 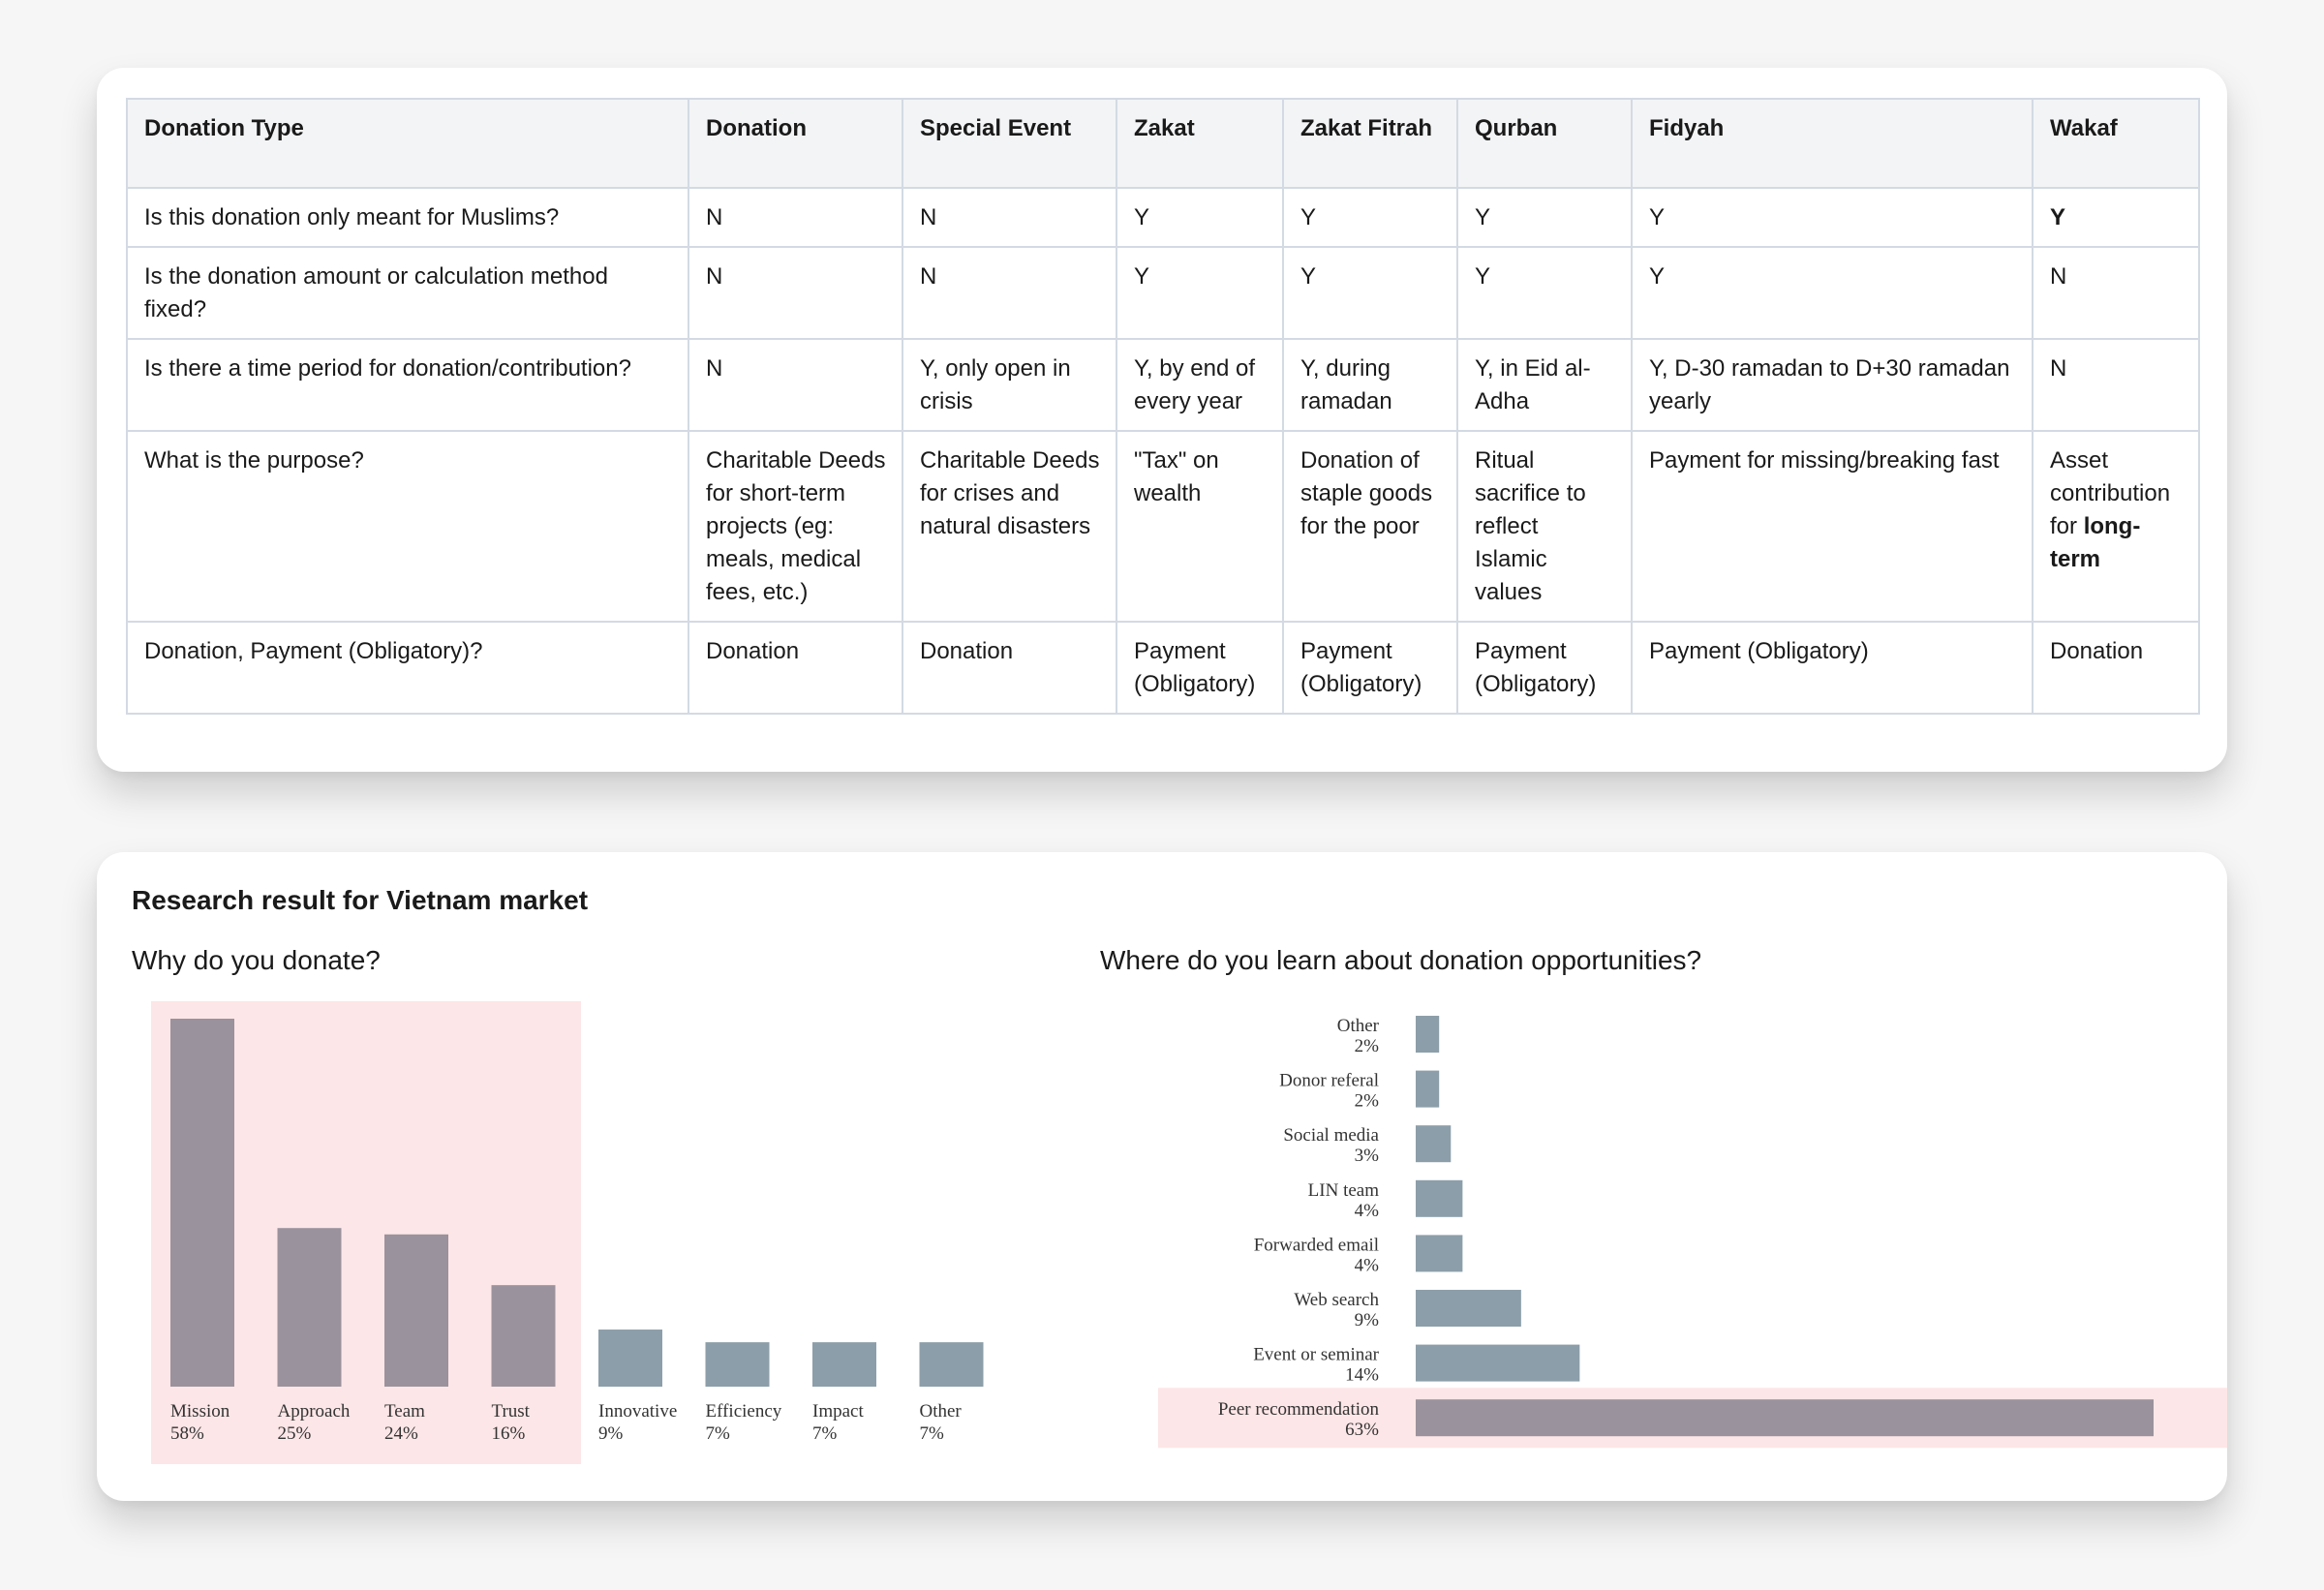 I want to click on bar-forwarded-email, so click(x=1440, y=1253).